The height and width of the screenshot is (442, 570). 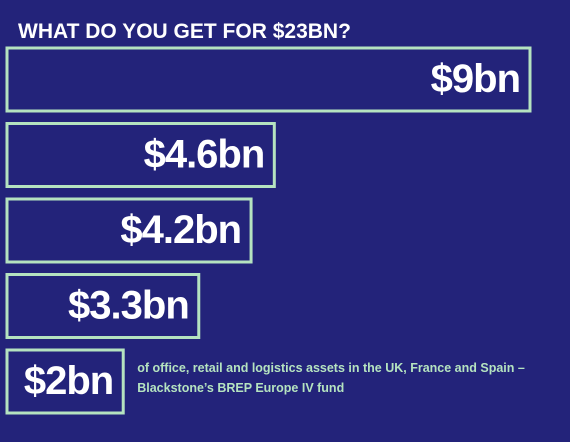 What do you see at coordinates (184, 31) in the screenshot?
I see `chart-title: WHAT DO YOU GET FOR $23BN?` at bounding box center [184, 31].